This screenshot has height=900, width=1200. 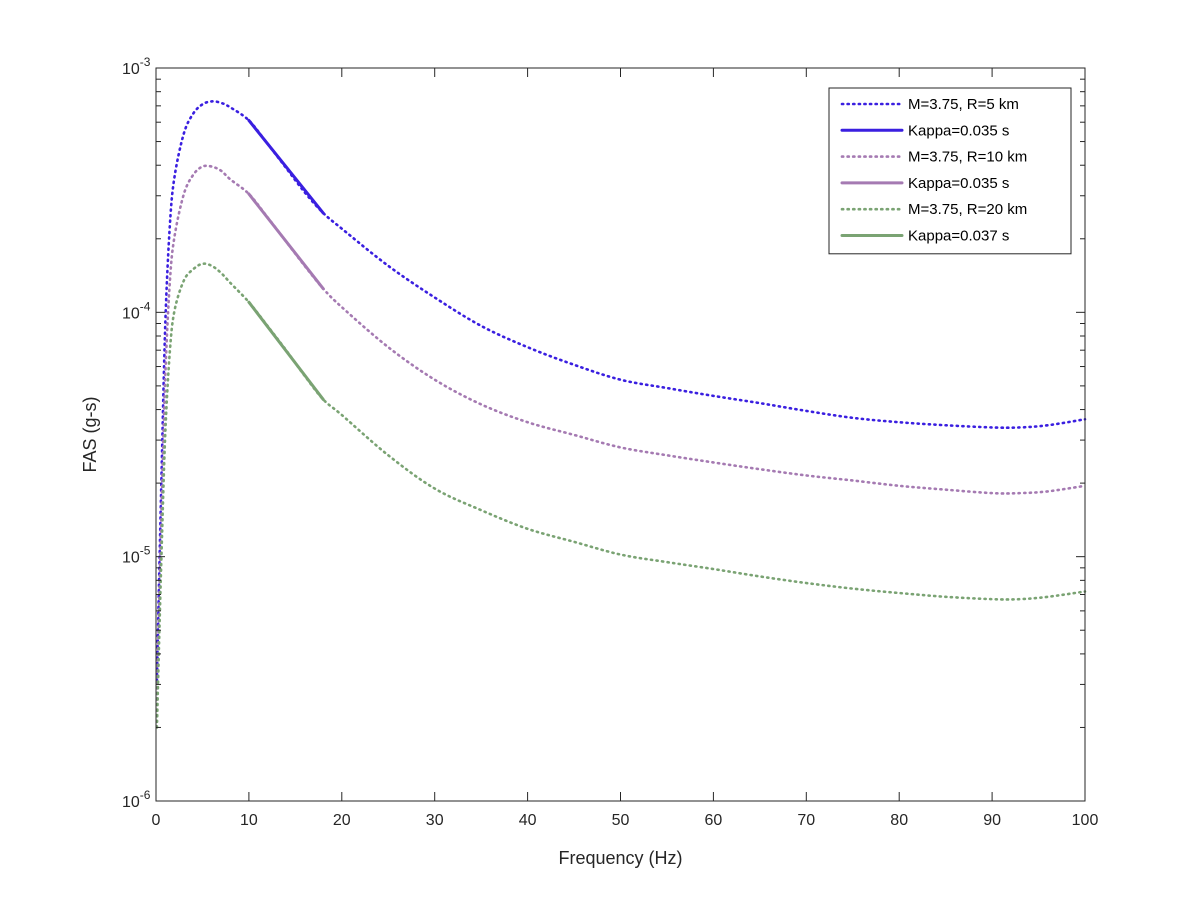 What do you see at coordinates (249, 820) in the screenshot?
I see `x-tick-label: 10` at bounding box center [249, 820].